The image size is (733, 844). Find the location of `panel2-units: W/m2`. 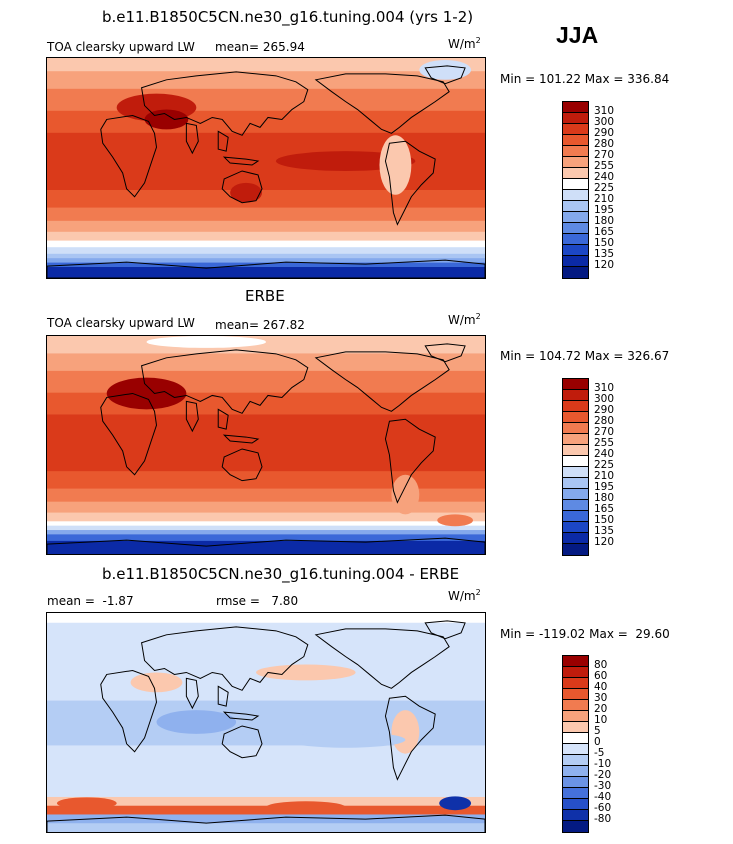

panel2-units: W/m2 is located at coordinates (464, 319).